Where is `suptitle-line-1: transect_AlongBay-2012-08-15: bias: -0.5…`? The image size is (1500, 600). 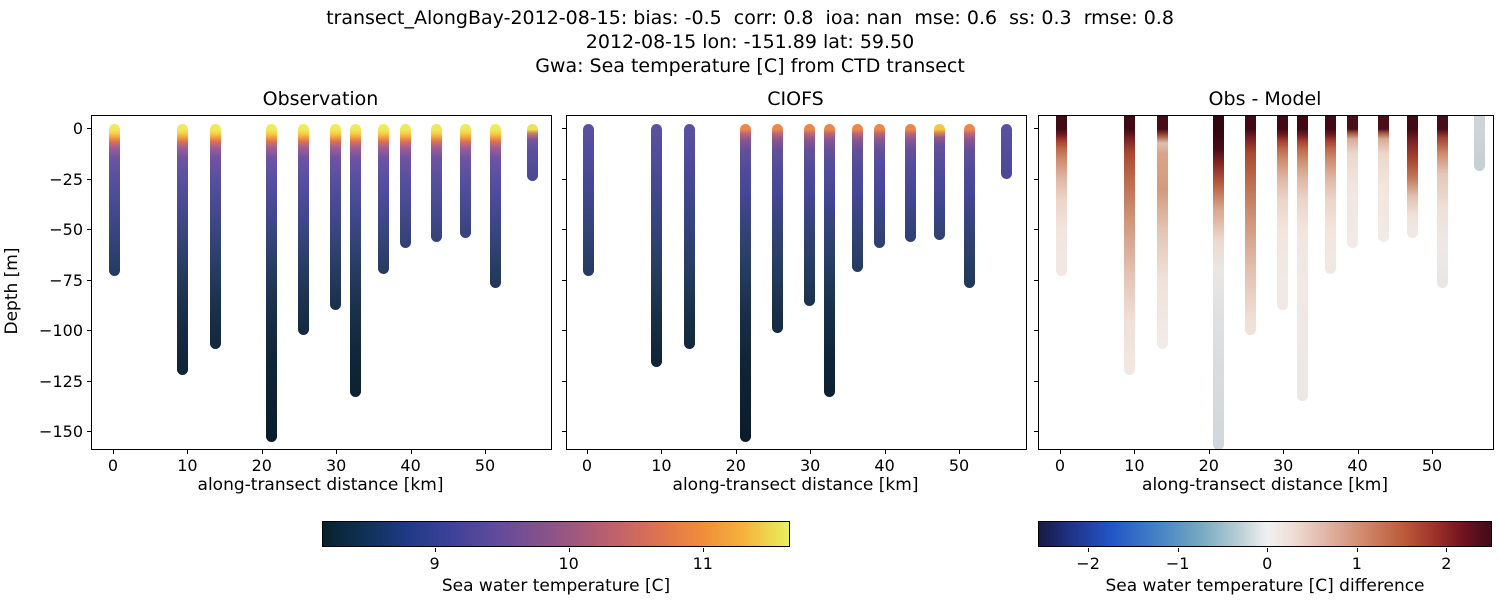
suptitle-line-1: transect_AlongBay-2012-08-15: bias: -0.5… is located at coordinates (750, 18).